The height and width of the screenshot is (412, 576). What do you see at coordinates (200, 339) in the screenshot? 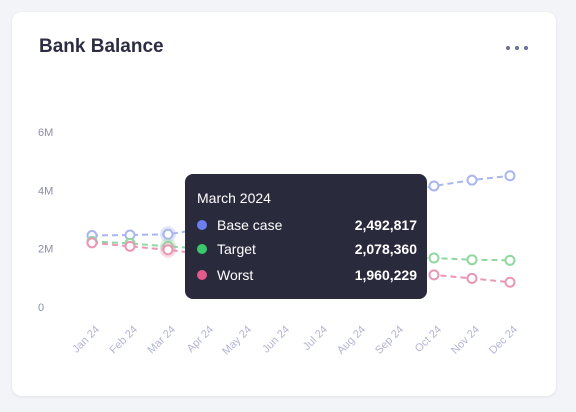
I see `x-tick-label: Apr 24` at bounding box center [200, 339].